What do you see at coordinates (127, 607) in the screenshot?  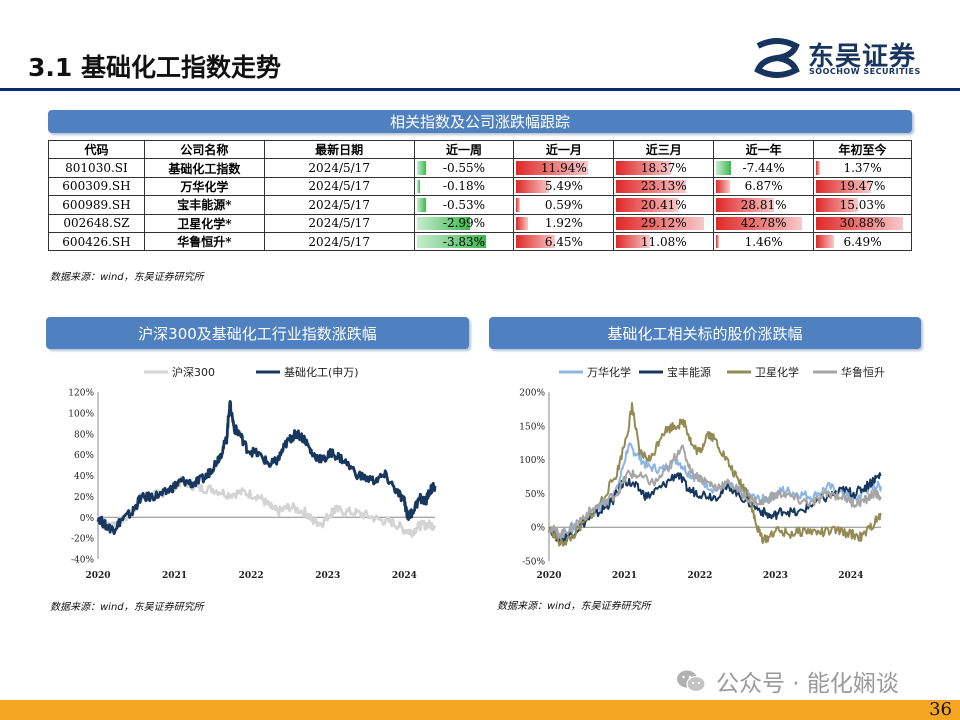 I see `left-chart-source-note: 数据来源：wind，东吴证券研究所` at bounding box center [127, 607].